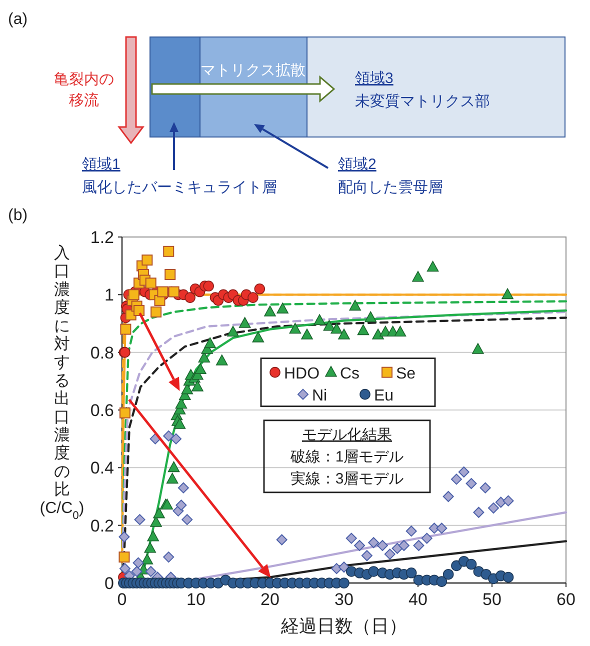 The height and width of the screenshot is (646, 590). What do you see at coordinates (343, 626) in the screenshot?
I see `x-axis-title: 経過日数（日）` at bounding box center [343, 626].